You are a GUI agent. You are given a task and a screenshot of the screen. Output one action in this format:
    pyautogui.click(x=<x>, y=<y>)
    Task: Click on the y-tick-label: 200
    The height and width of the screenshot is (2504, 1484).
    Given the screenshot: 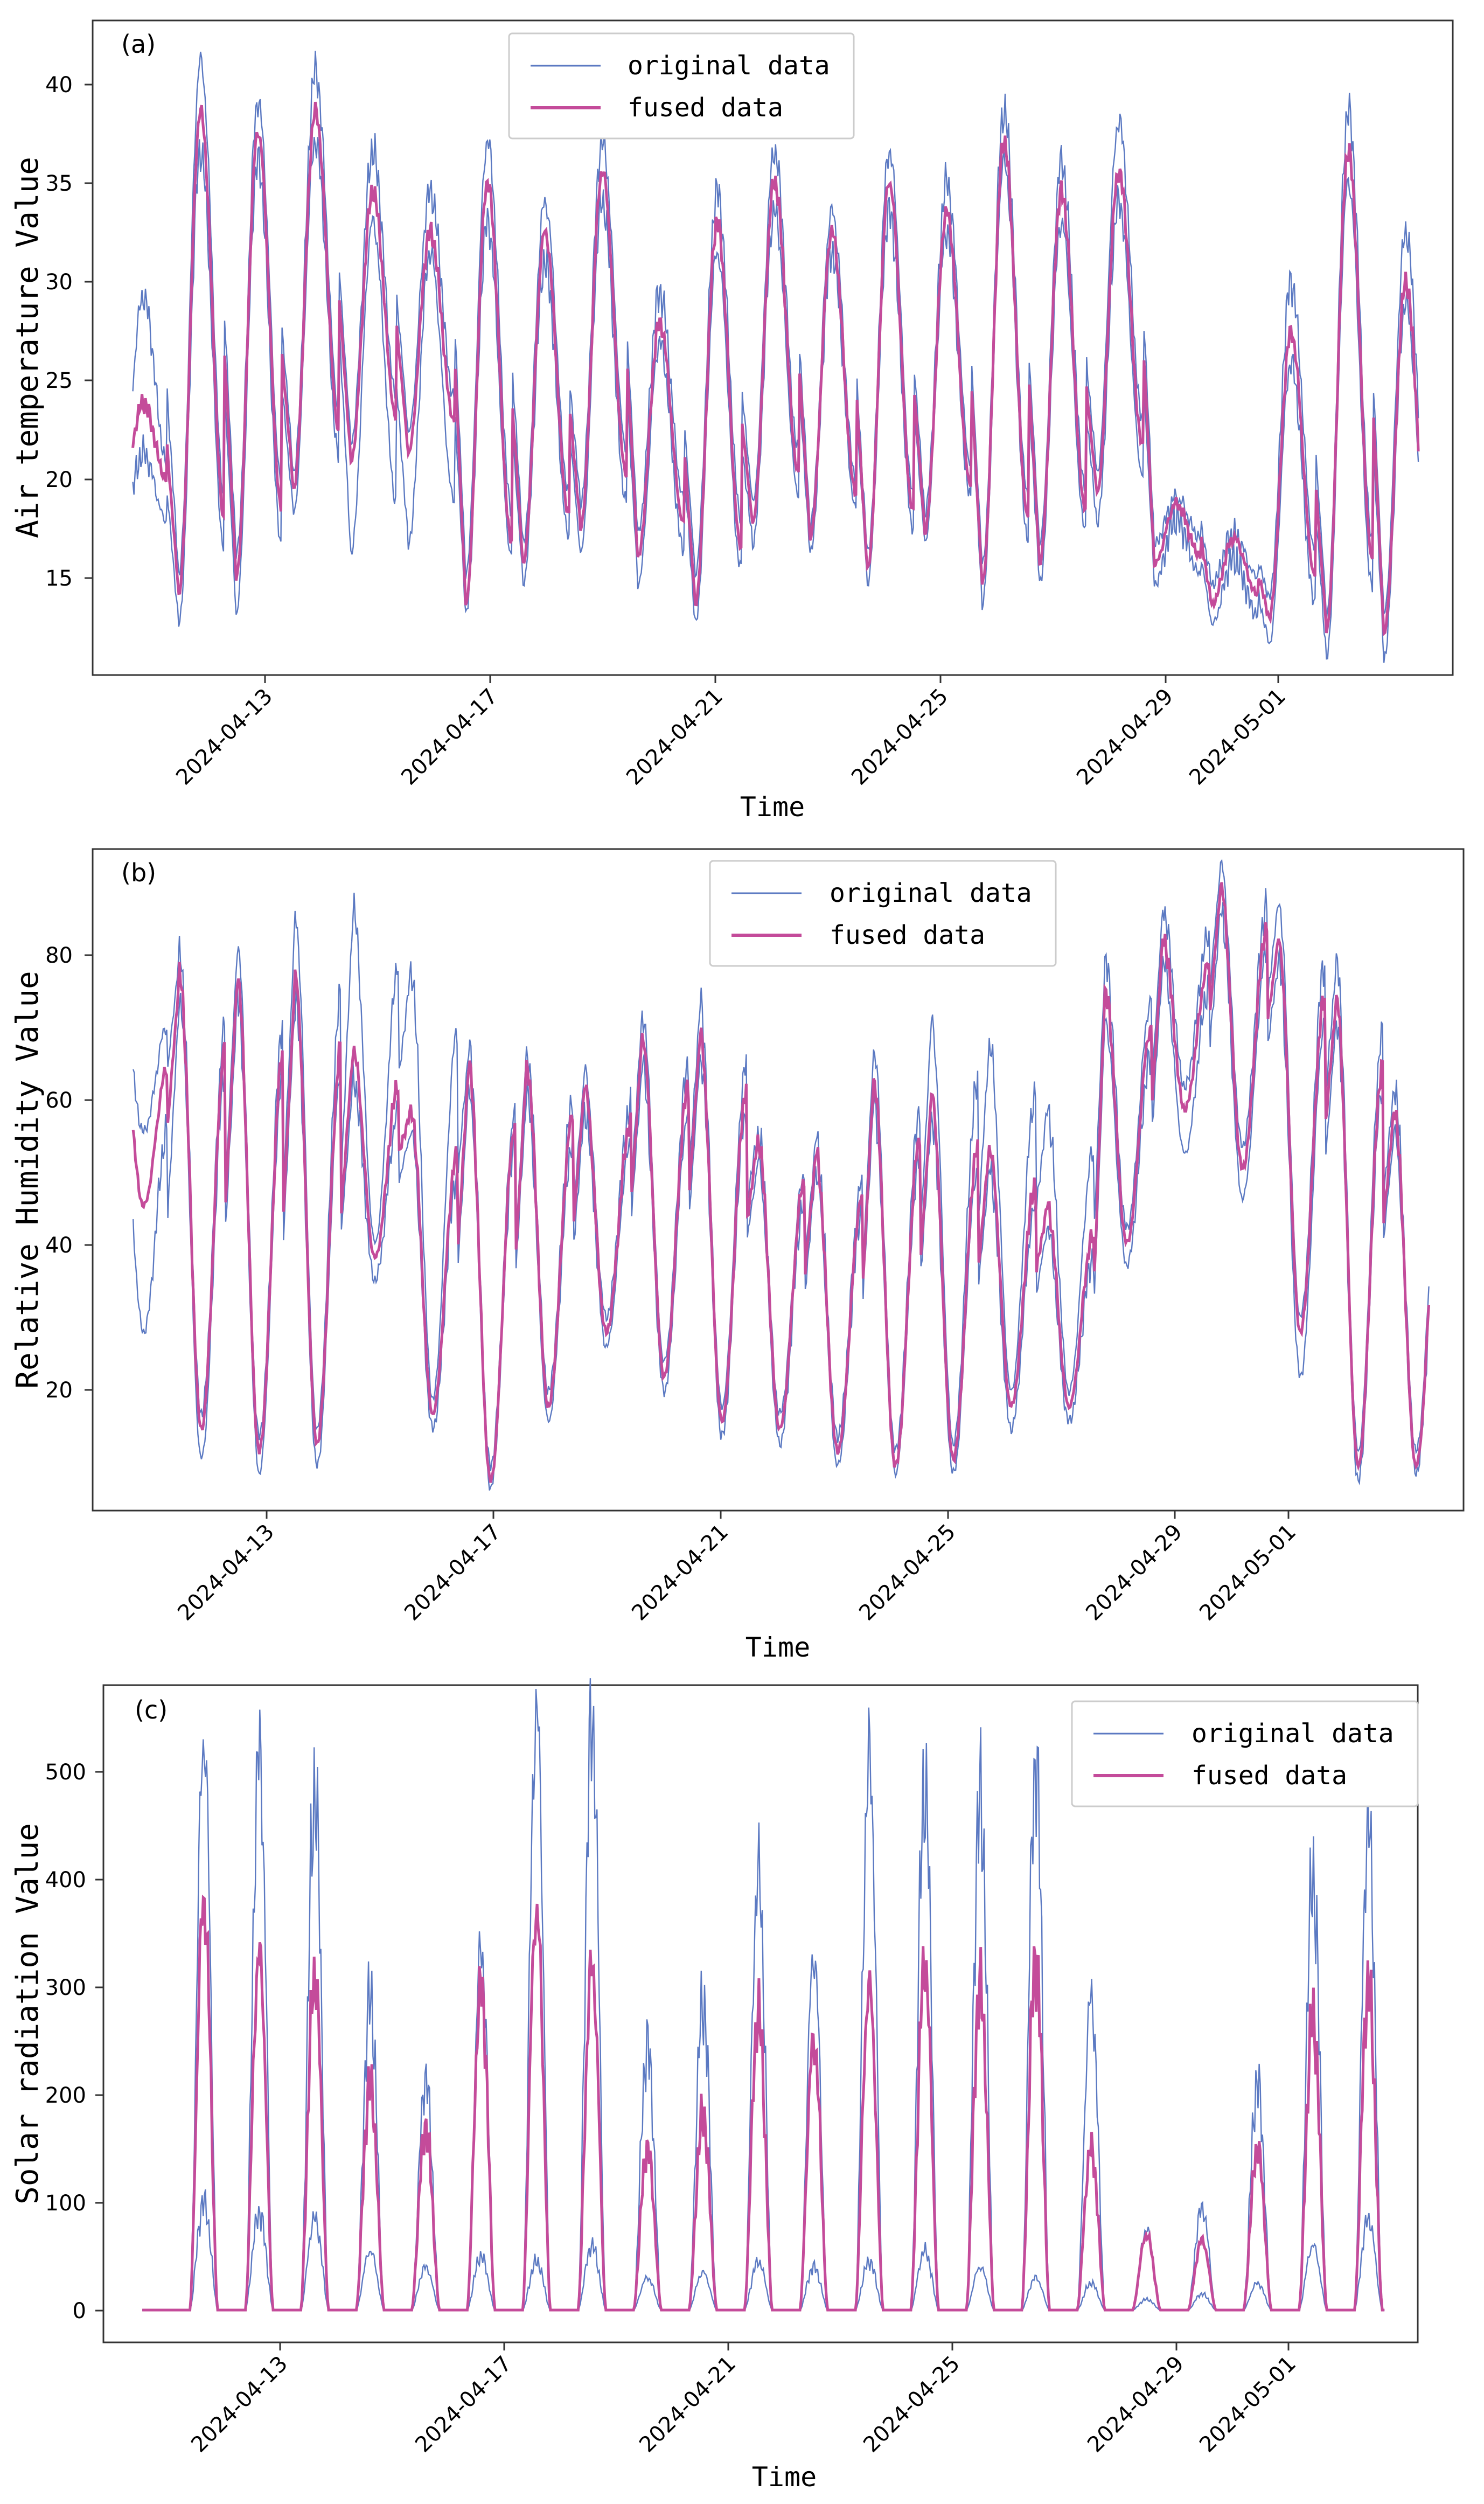 What is the action you would take?
    pyautogui.click(x=65, y=2095)
    